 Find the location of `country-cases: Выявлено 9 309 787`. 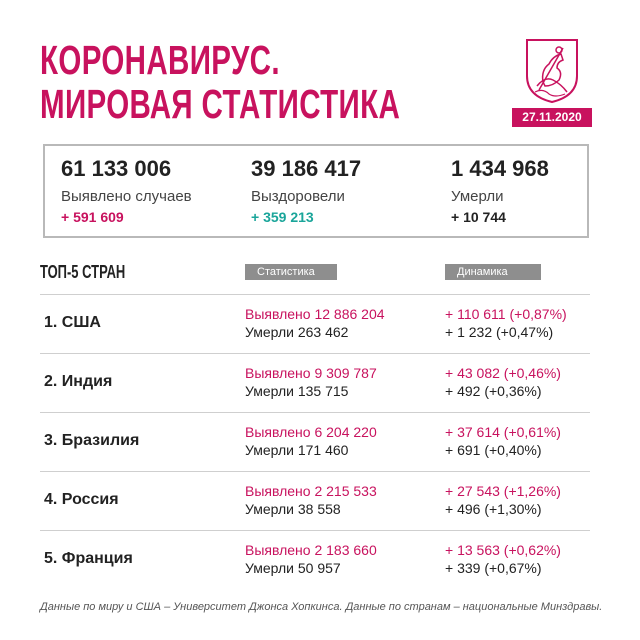

country-cases: Выявлено 9 309 787 is located at coordinates (311, 373).